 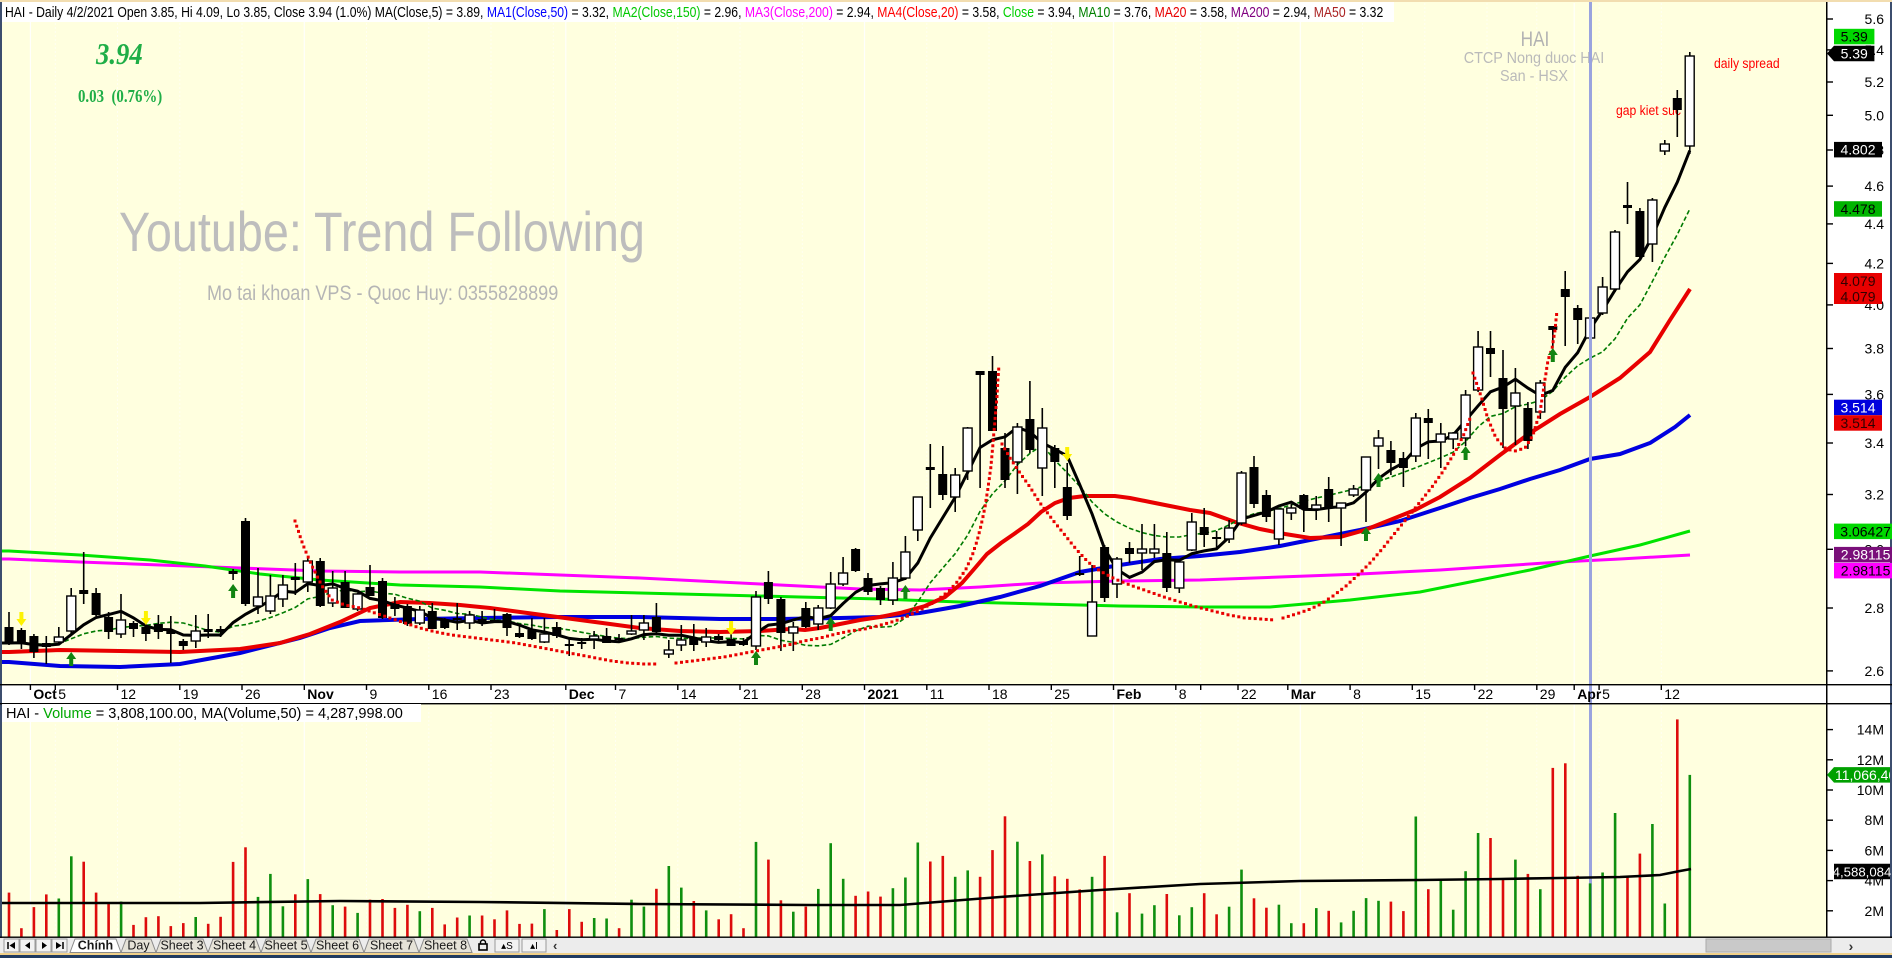 I want to click on svg-text: 2M, so click(x=1874, y=911).